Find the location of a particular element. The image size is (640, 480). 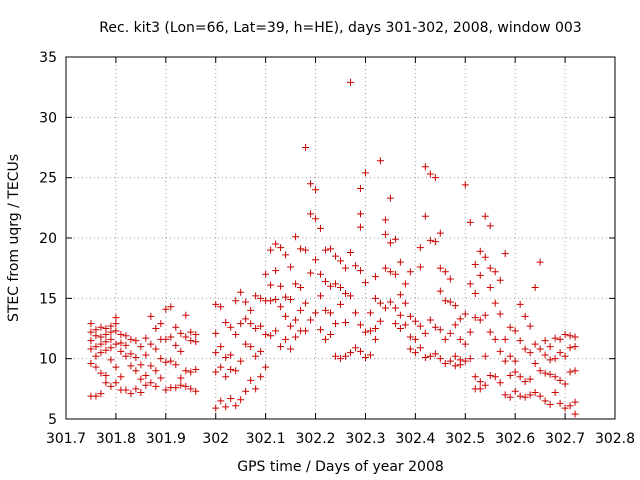

y-tick-label: 35 is located at coordinates (48, 58).